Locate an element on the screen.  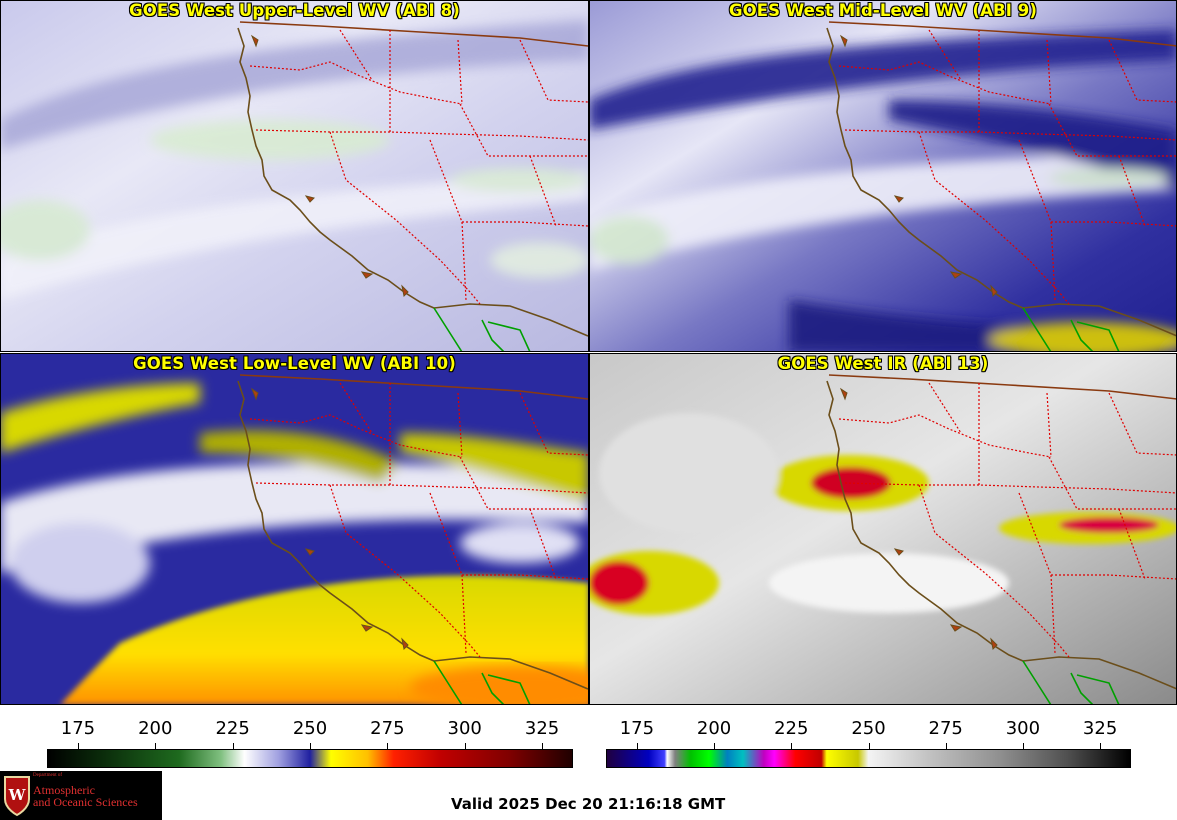
ir-tick-label: 200 is located at coordinates (714, 728).